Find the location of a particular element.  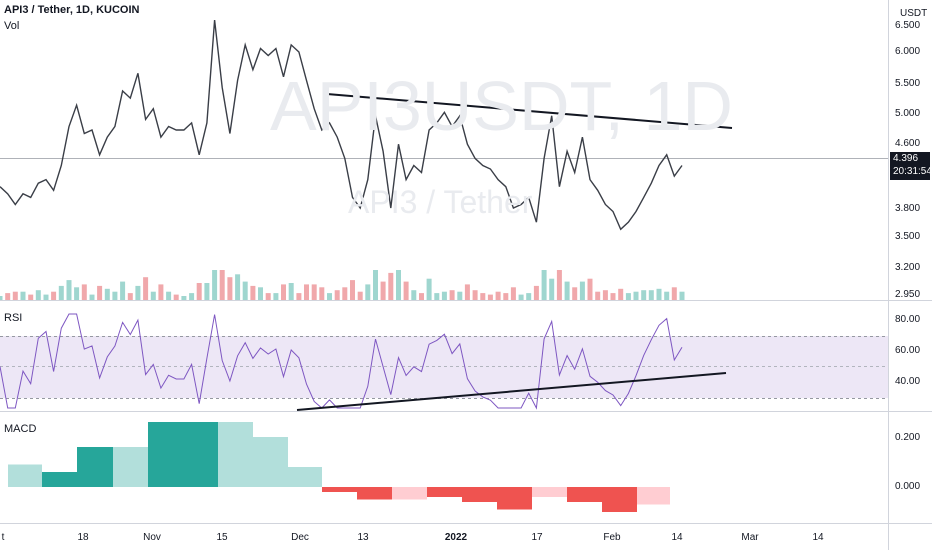

price-tick: 6.500 is located at coordinates (908, 25).